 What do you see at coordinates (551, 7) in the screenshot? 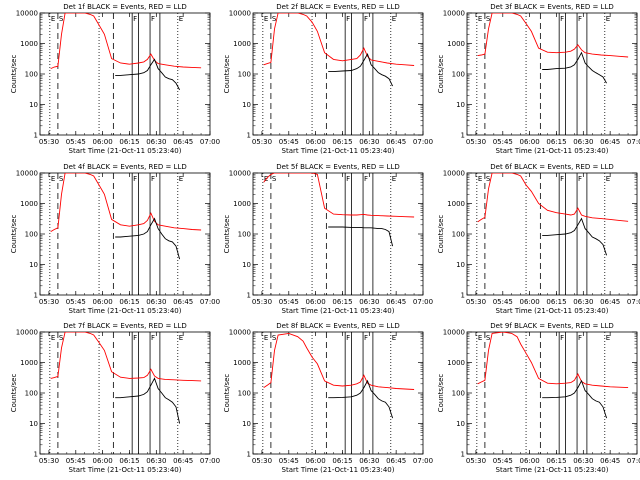
I see `chart-title: Det 3f BLACK = Events, RED = LLD` at bounding box center [551, 7].